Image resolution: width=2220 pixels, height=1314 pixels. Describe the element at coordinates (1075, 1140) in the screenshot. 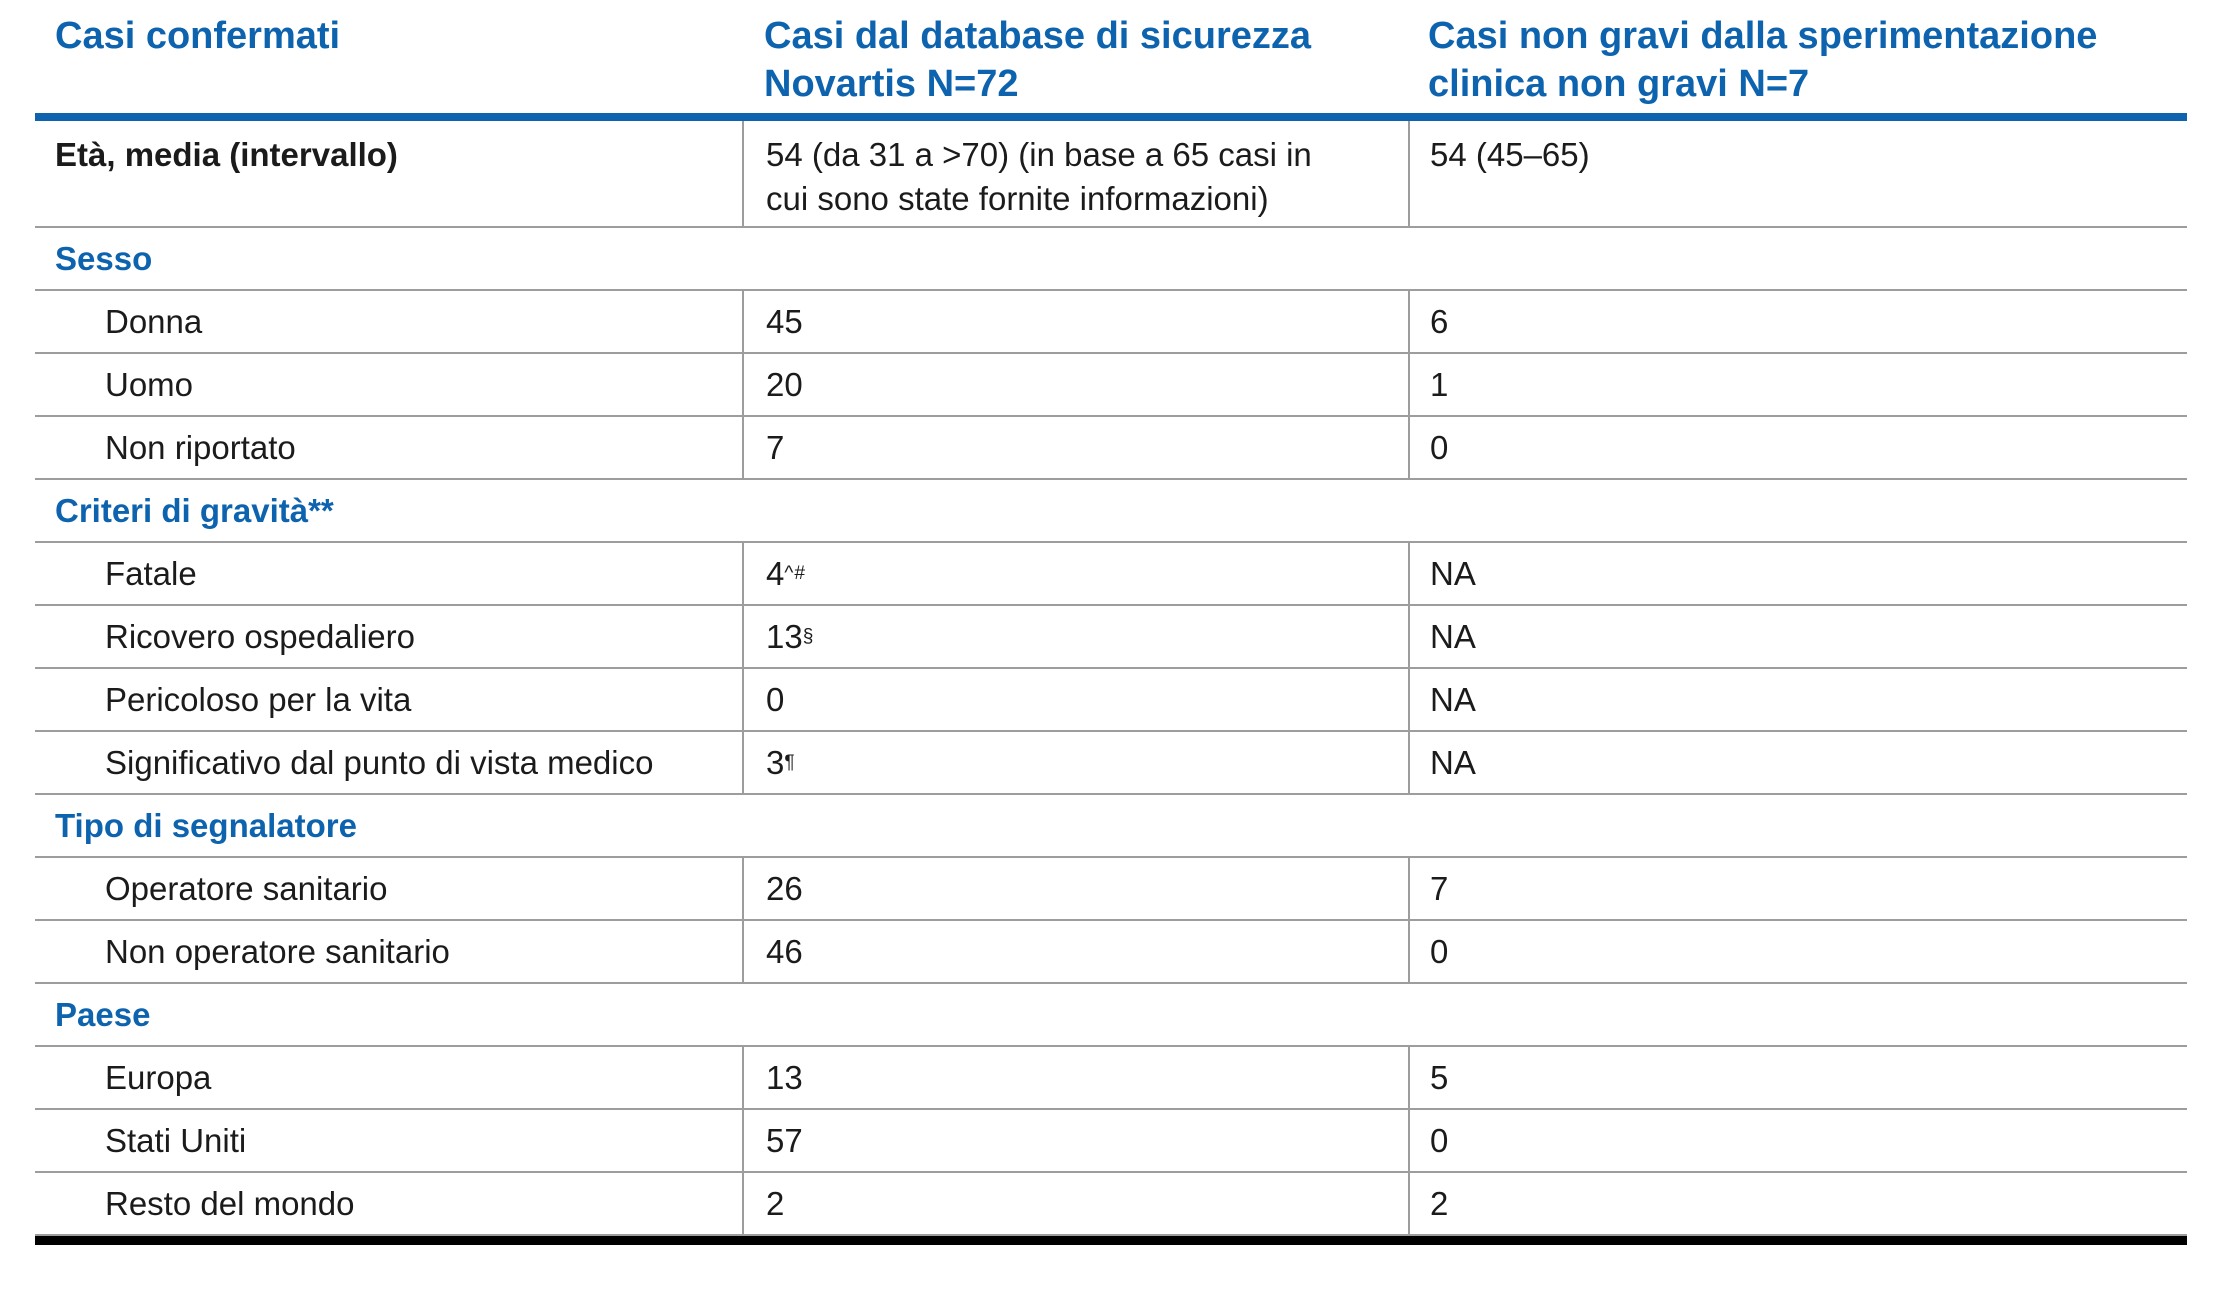

I see `novartis-db-cell: 57` at that location.